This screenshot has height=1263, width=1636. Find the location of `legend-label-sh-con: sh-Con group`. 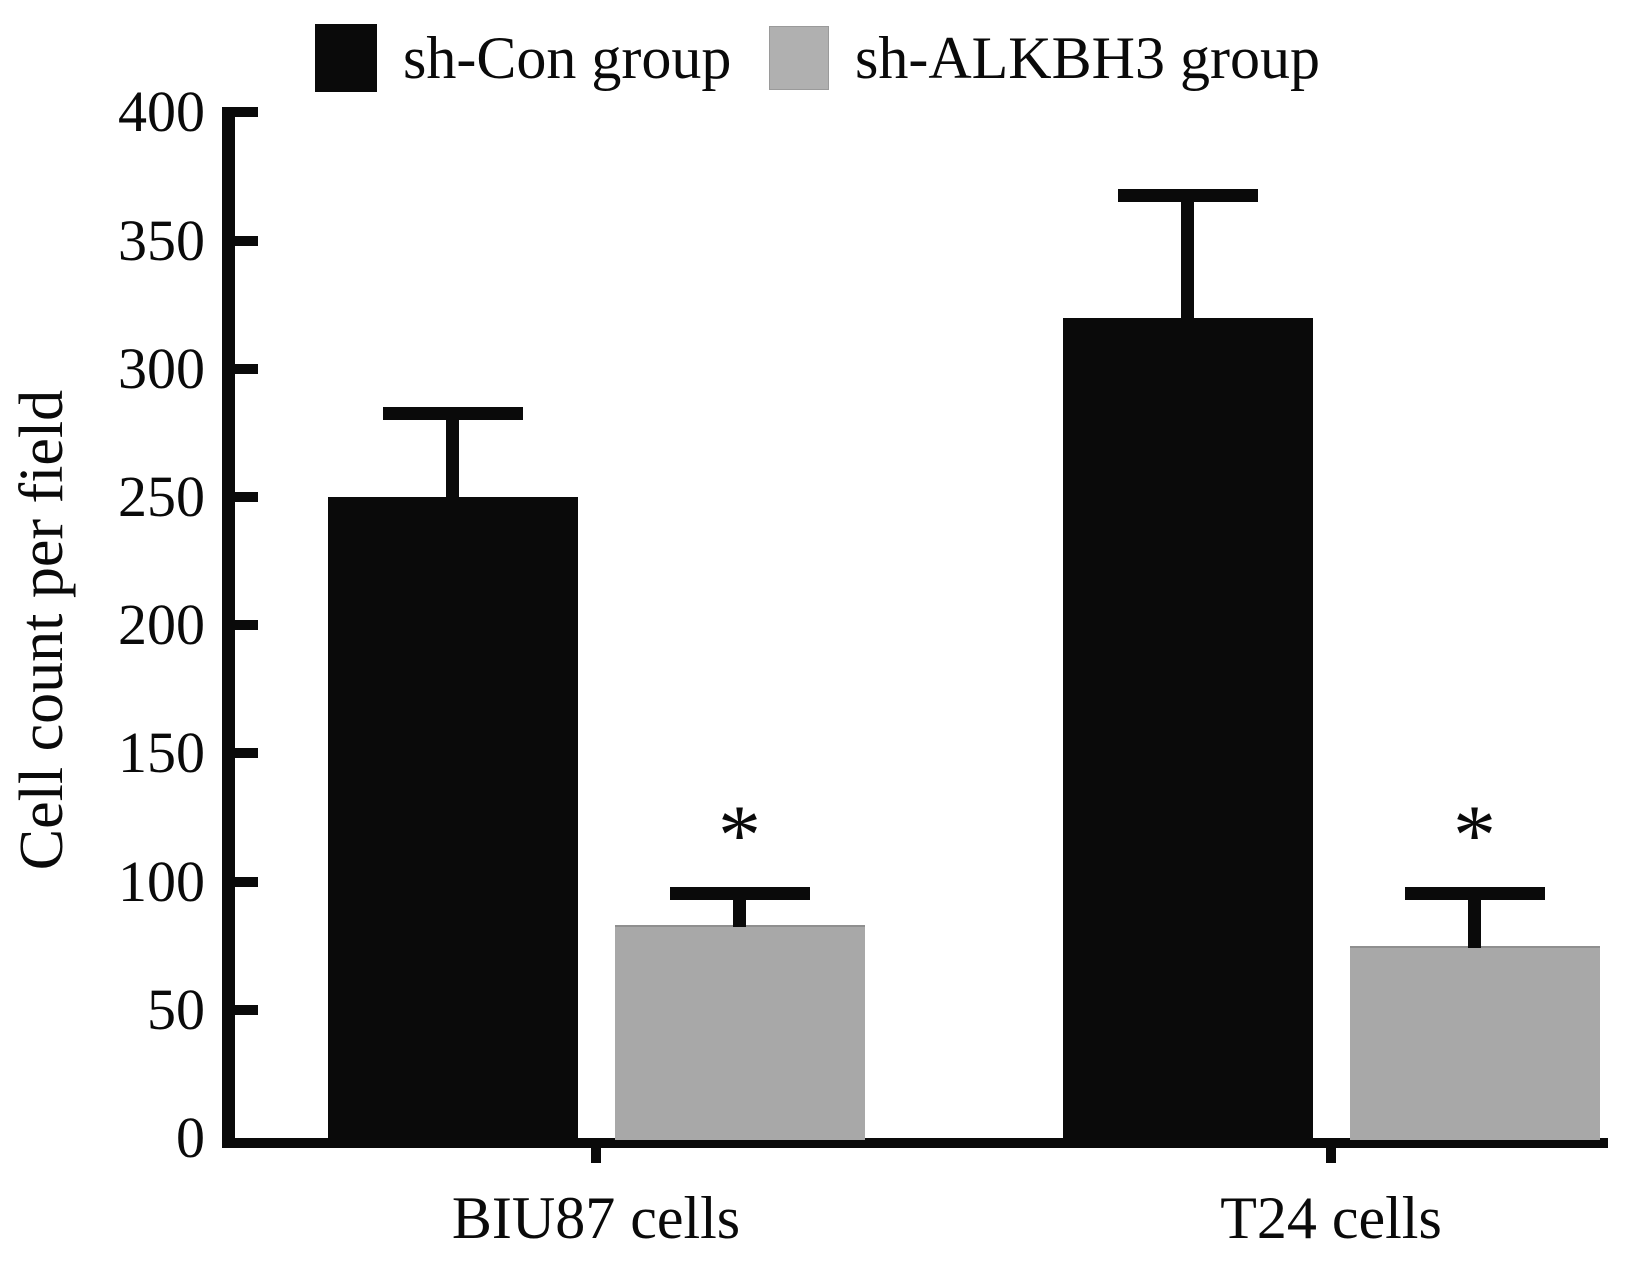

legend-label-sh-con: sh-Con group is located at coordinates (567, 58).